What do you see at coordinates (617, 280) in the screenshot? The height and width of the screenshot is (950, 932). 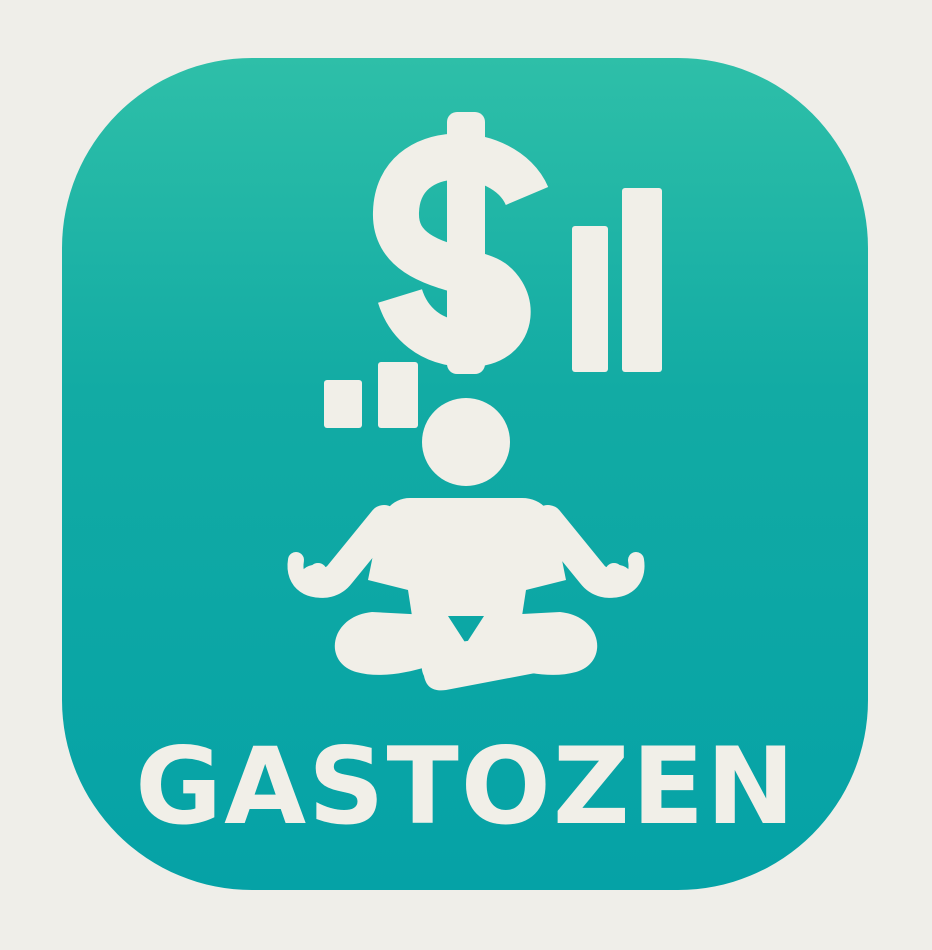 I see `bar-chart-icon` at bounding box center [617, 280].